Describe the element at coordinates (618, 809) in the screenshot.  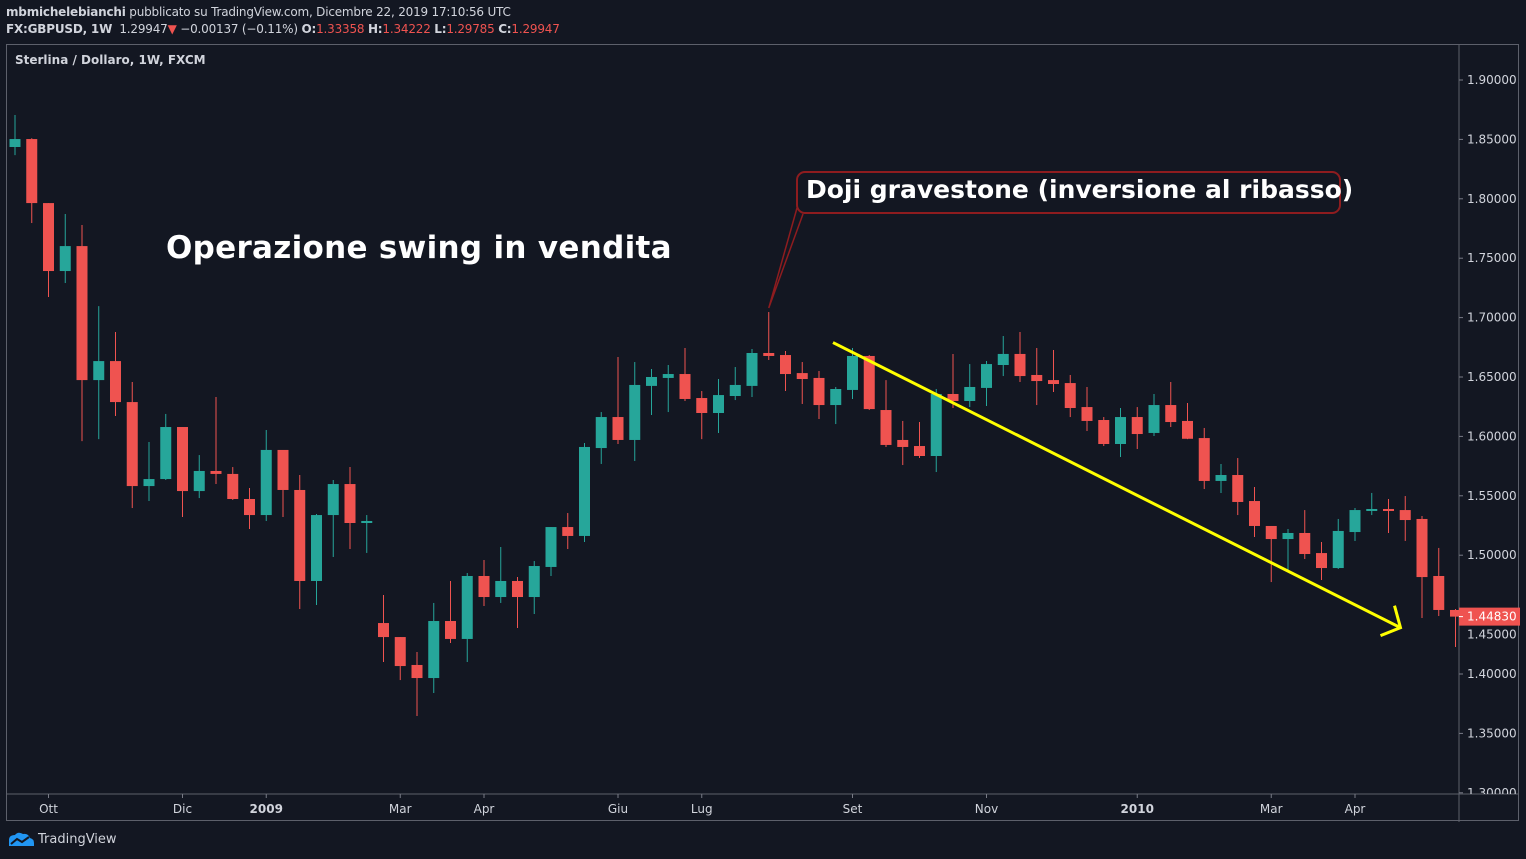
I see `time-tick-label: Giu` at that location.